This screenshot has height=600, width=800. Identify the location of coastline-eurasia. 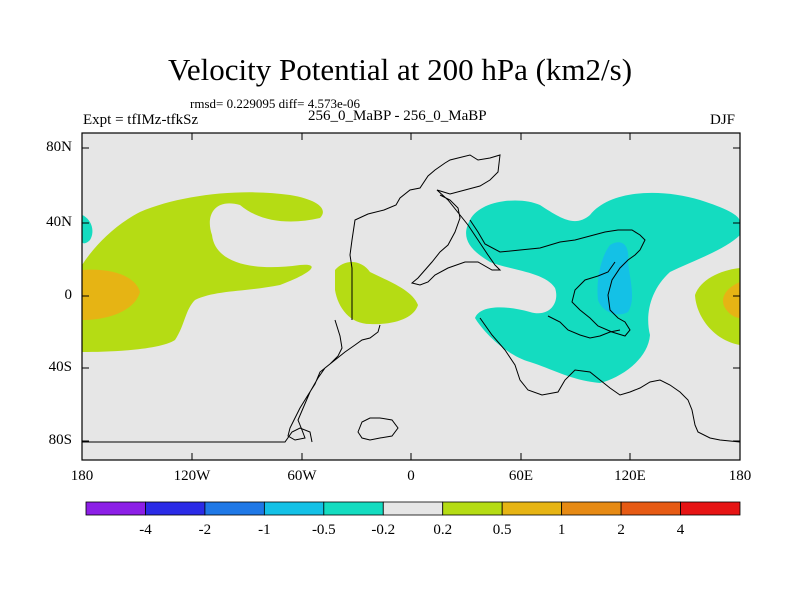
(557, 278).